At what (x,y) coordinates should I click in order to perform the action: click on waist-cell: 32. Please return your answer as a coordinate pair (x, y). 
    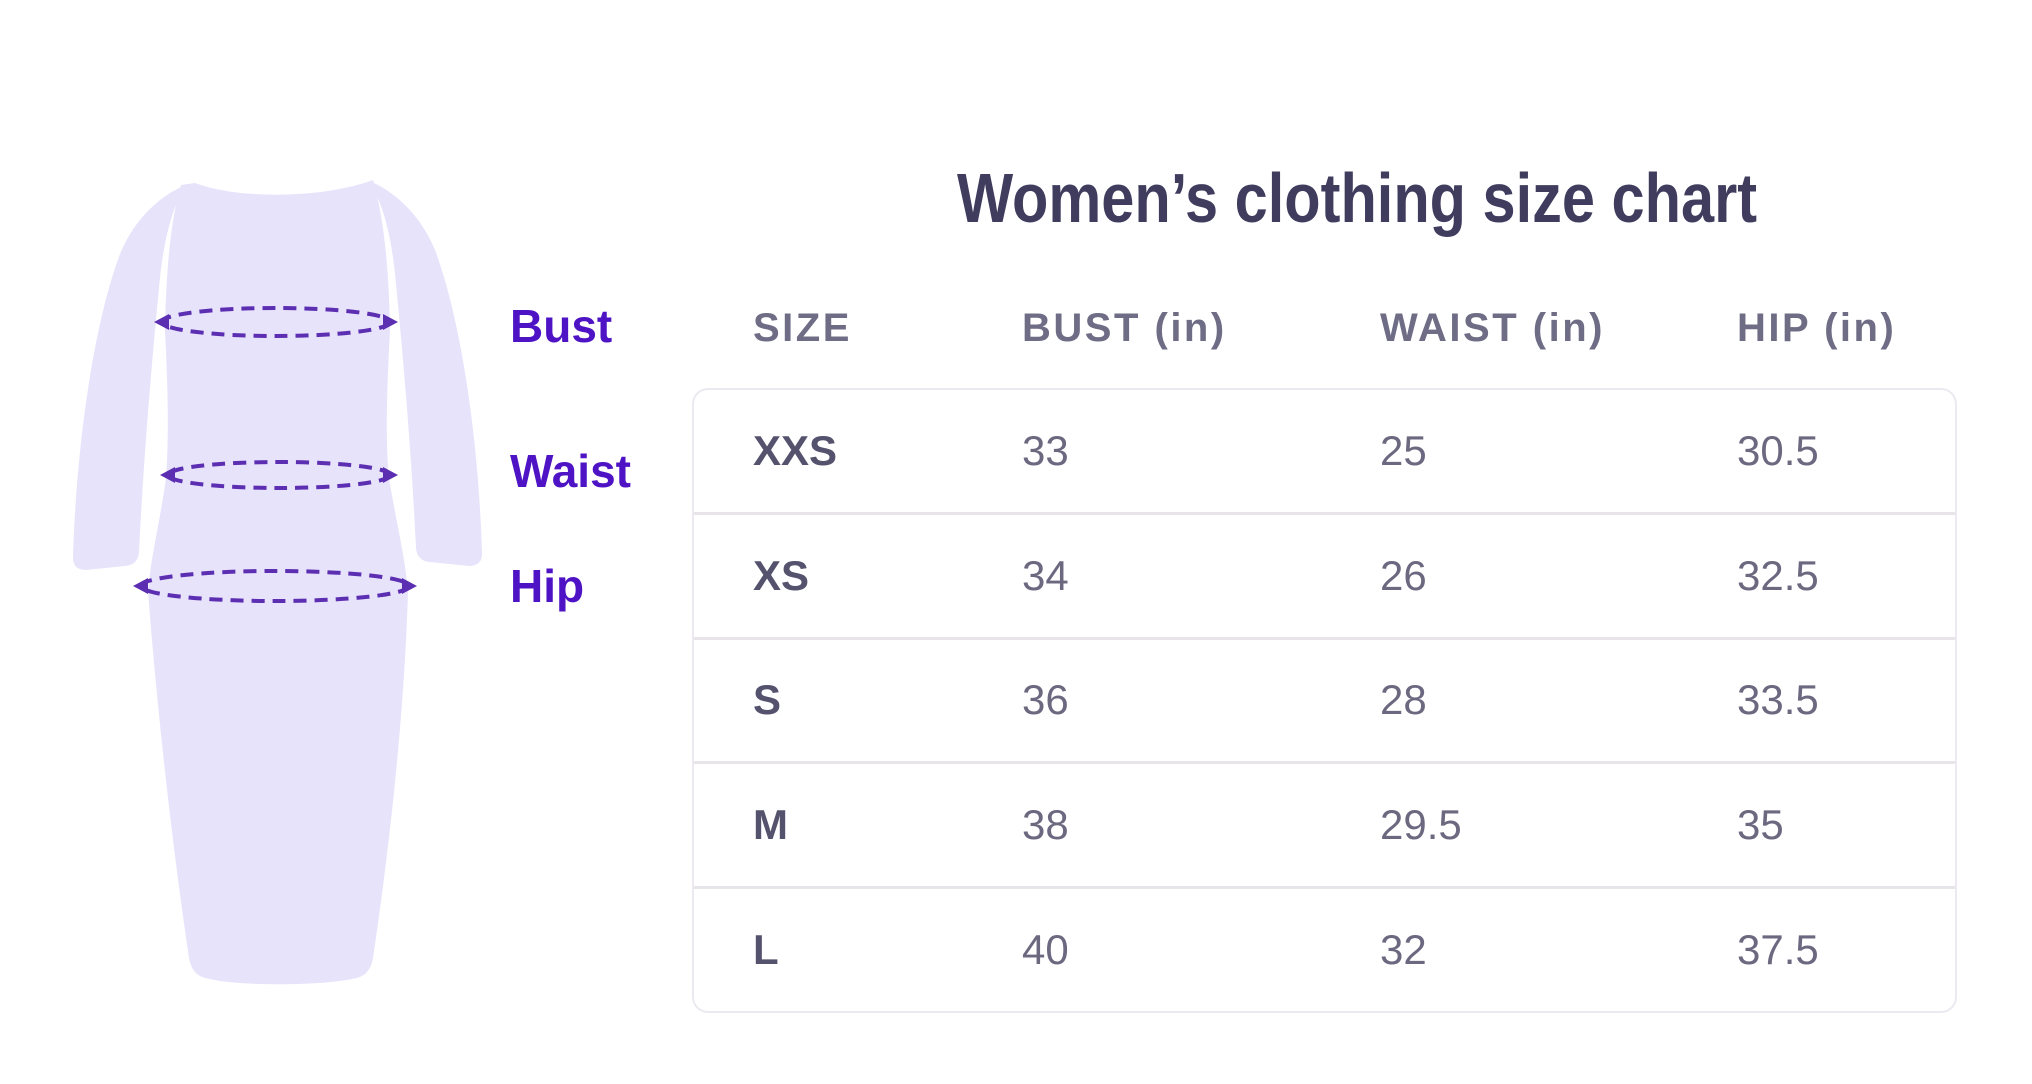
    Looking at the image, I should click on (1403, 950).